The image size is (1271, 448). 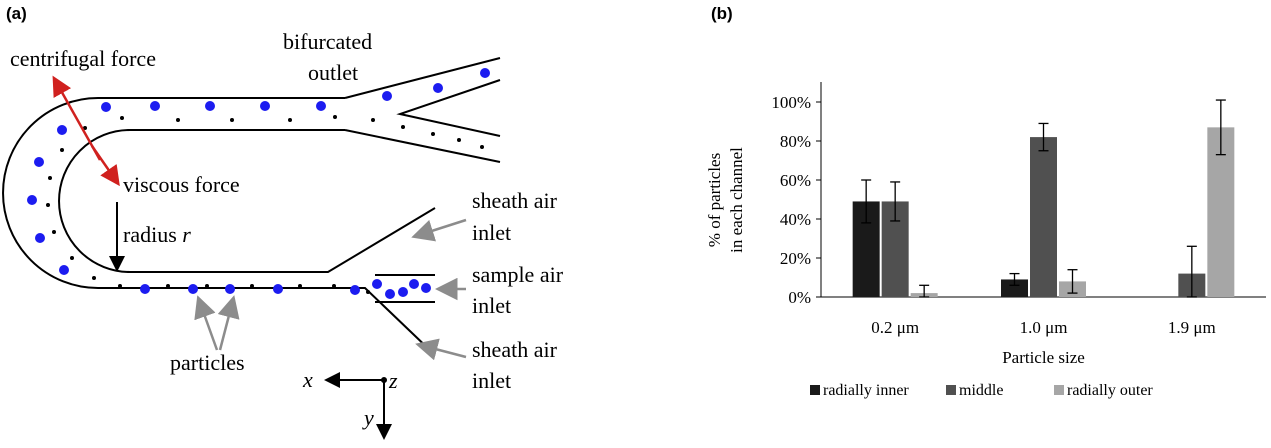 What do you see at coordinates (181, 184) in the screenshot?
I see `viscous-force-label: viscous force` at bounding box center [181, 184].